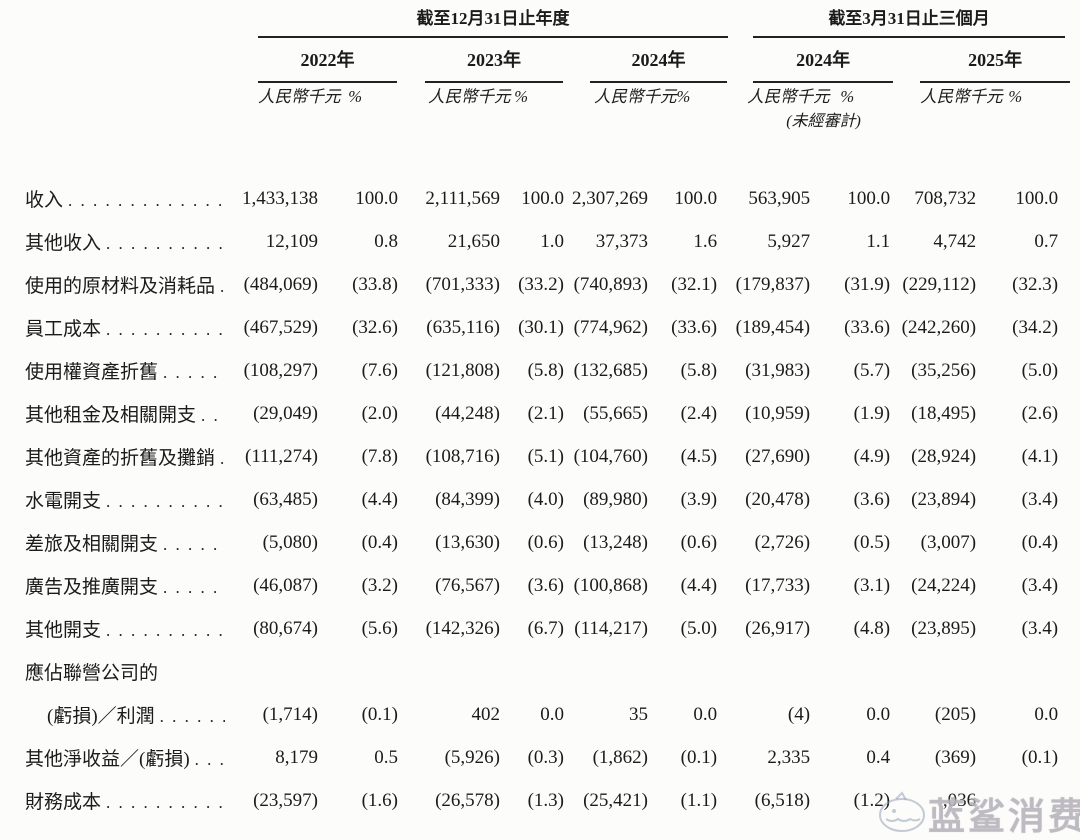 The width and height of the screenshot is (1080, 840). I want to click on cell-amount: ,036, so click(959, 800).